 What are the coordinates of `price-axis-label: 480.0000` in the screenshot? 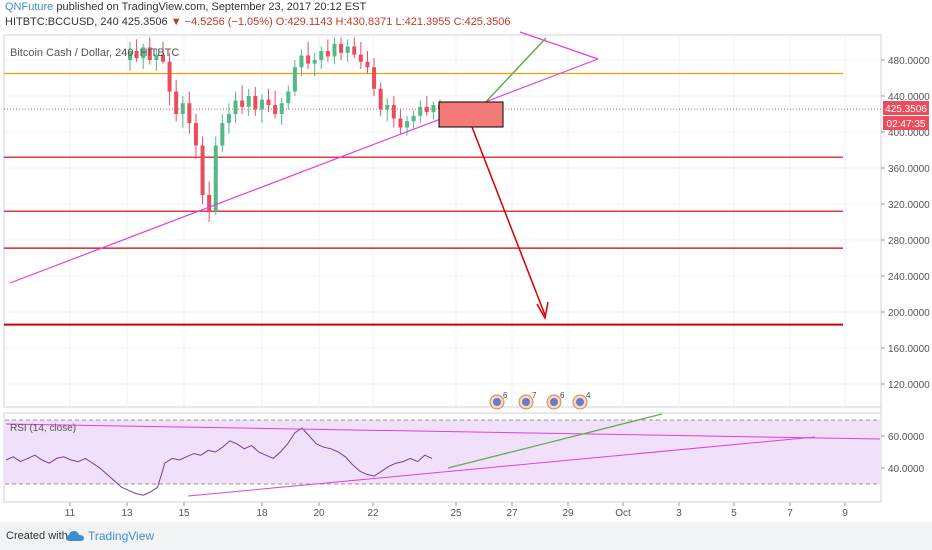 It's located at (909, 61).